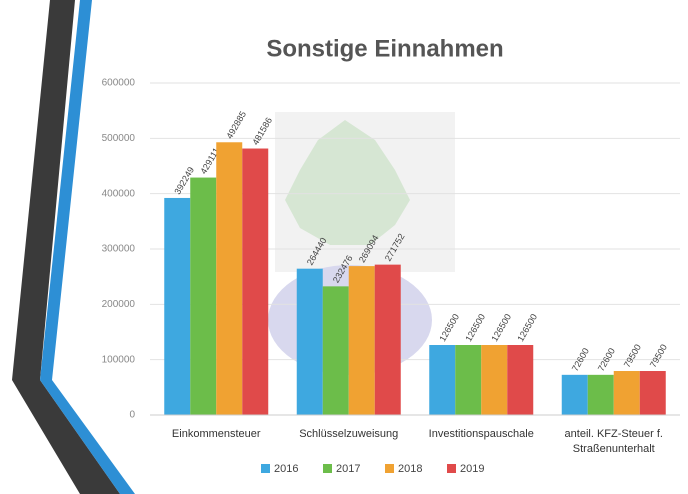 This screenshot has width=688, height=494. I want to click on y-tick-label: 500000, so click(119, 138).